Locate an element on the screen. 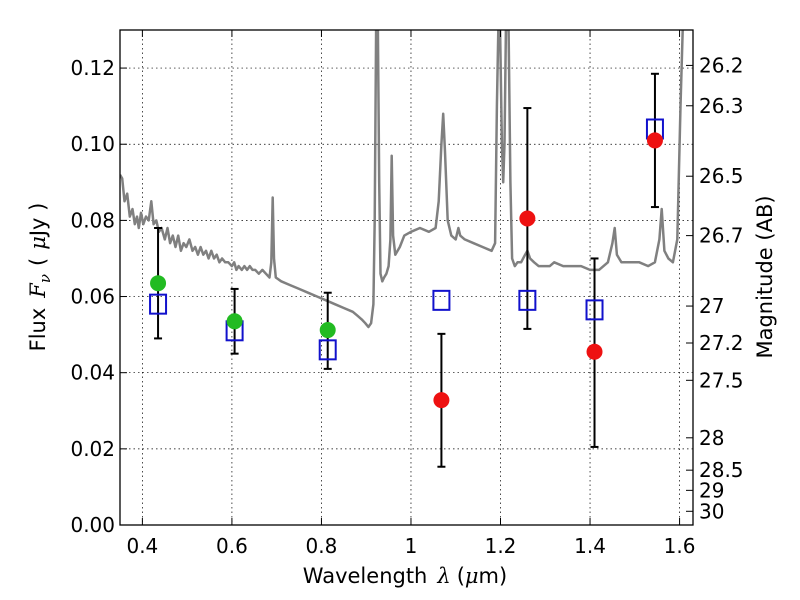 Image resolution: width=800 pixels, height=600 pixels. y-tick-label-3: 0.06 is located at coordinates (92, 297).